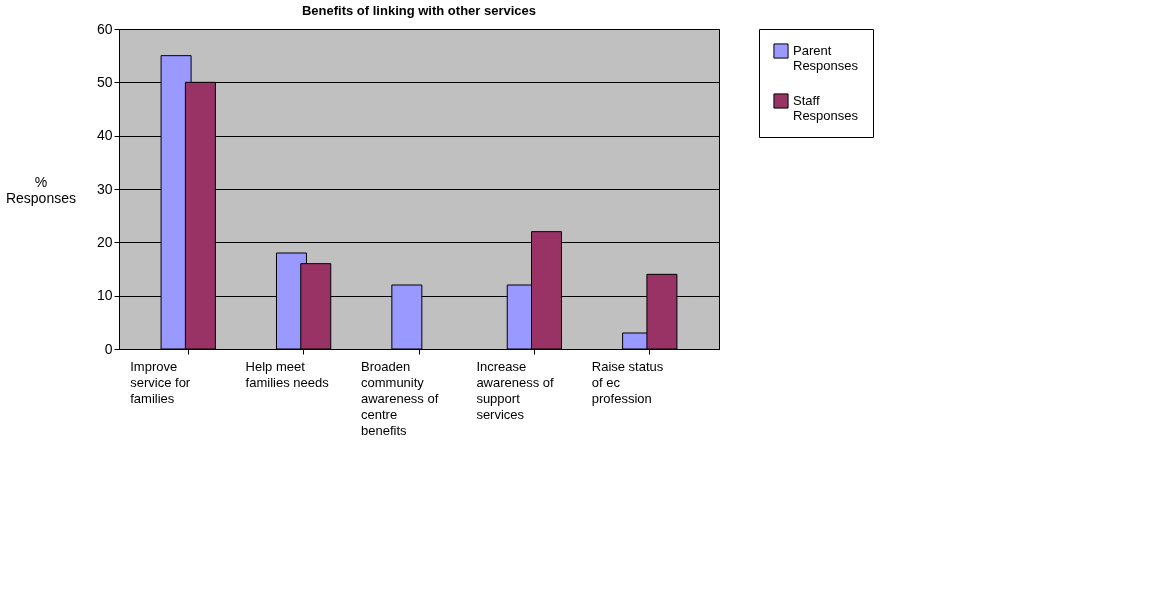 Image resolution: width=1154 pixels, height=613 pixels. I want to click on y-tick-label: 30, so click(104, 188).